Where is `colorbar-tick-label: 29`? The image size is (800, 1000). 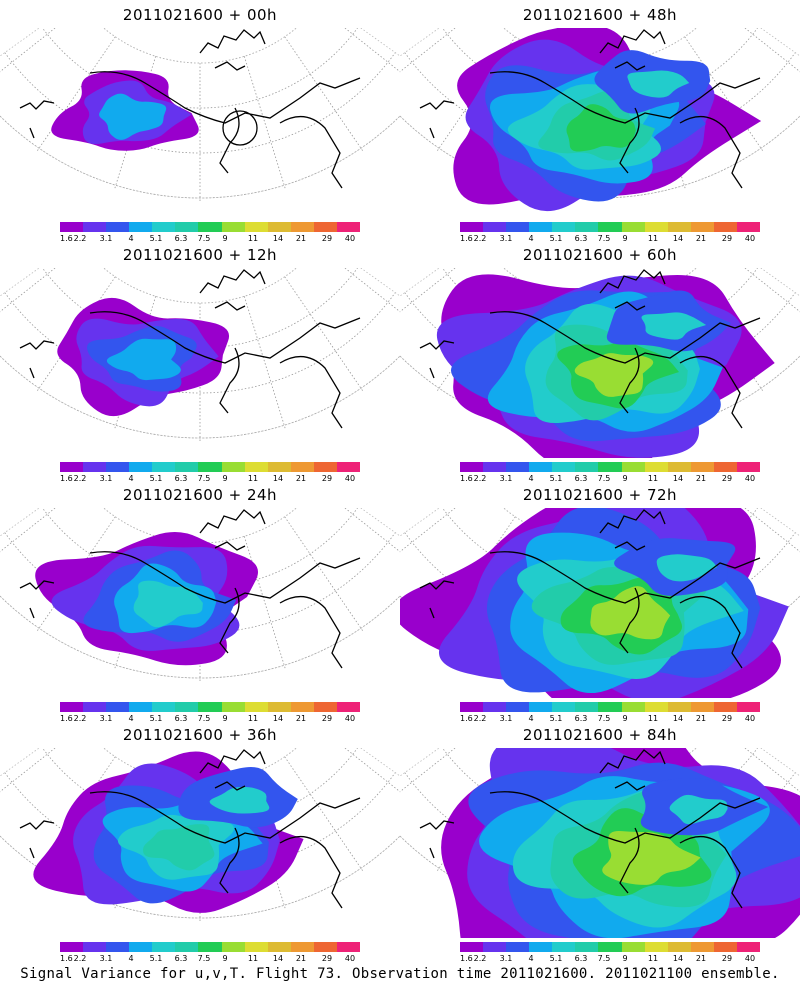
colorbar-tick-label: 29 is located at coordinates (327, 718).